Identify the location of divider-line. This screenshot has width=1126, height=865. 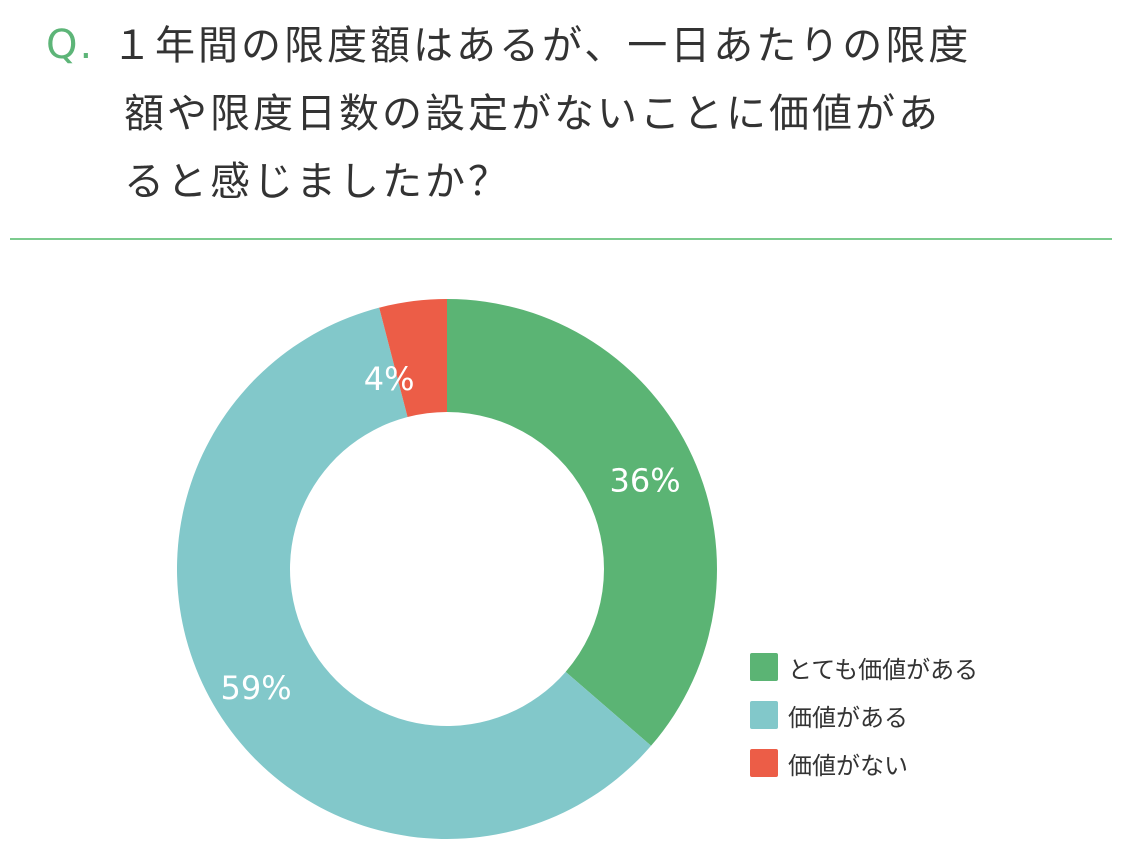
(561, 239).